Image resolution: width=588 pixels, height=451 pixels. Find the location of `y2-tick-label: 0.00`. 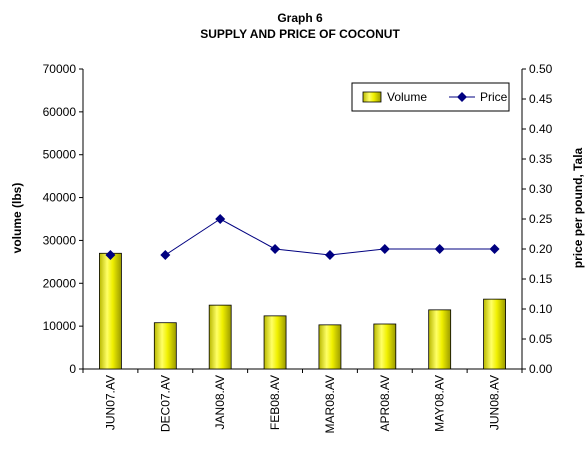

y2-tick-label: 0.00 is located at coordinates (541, 369).